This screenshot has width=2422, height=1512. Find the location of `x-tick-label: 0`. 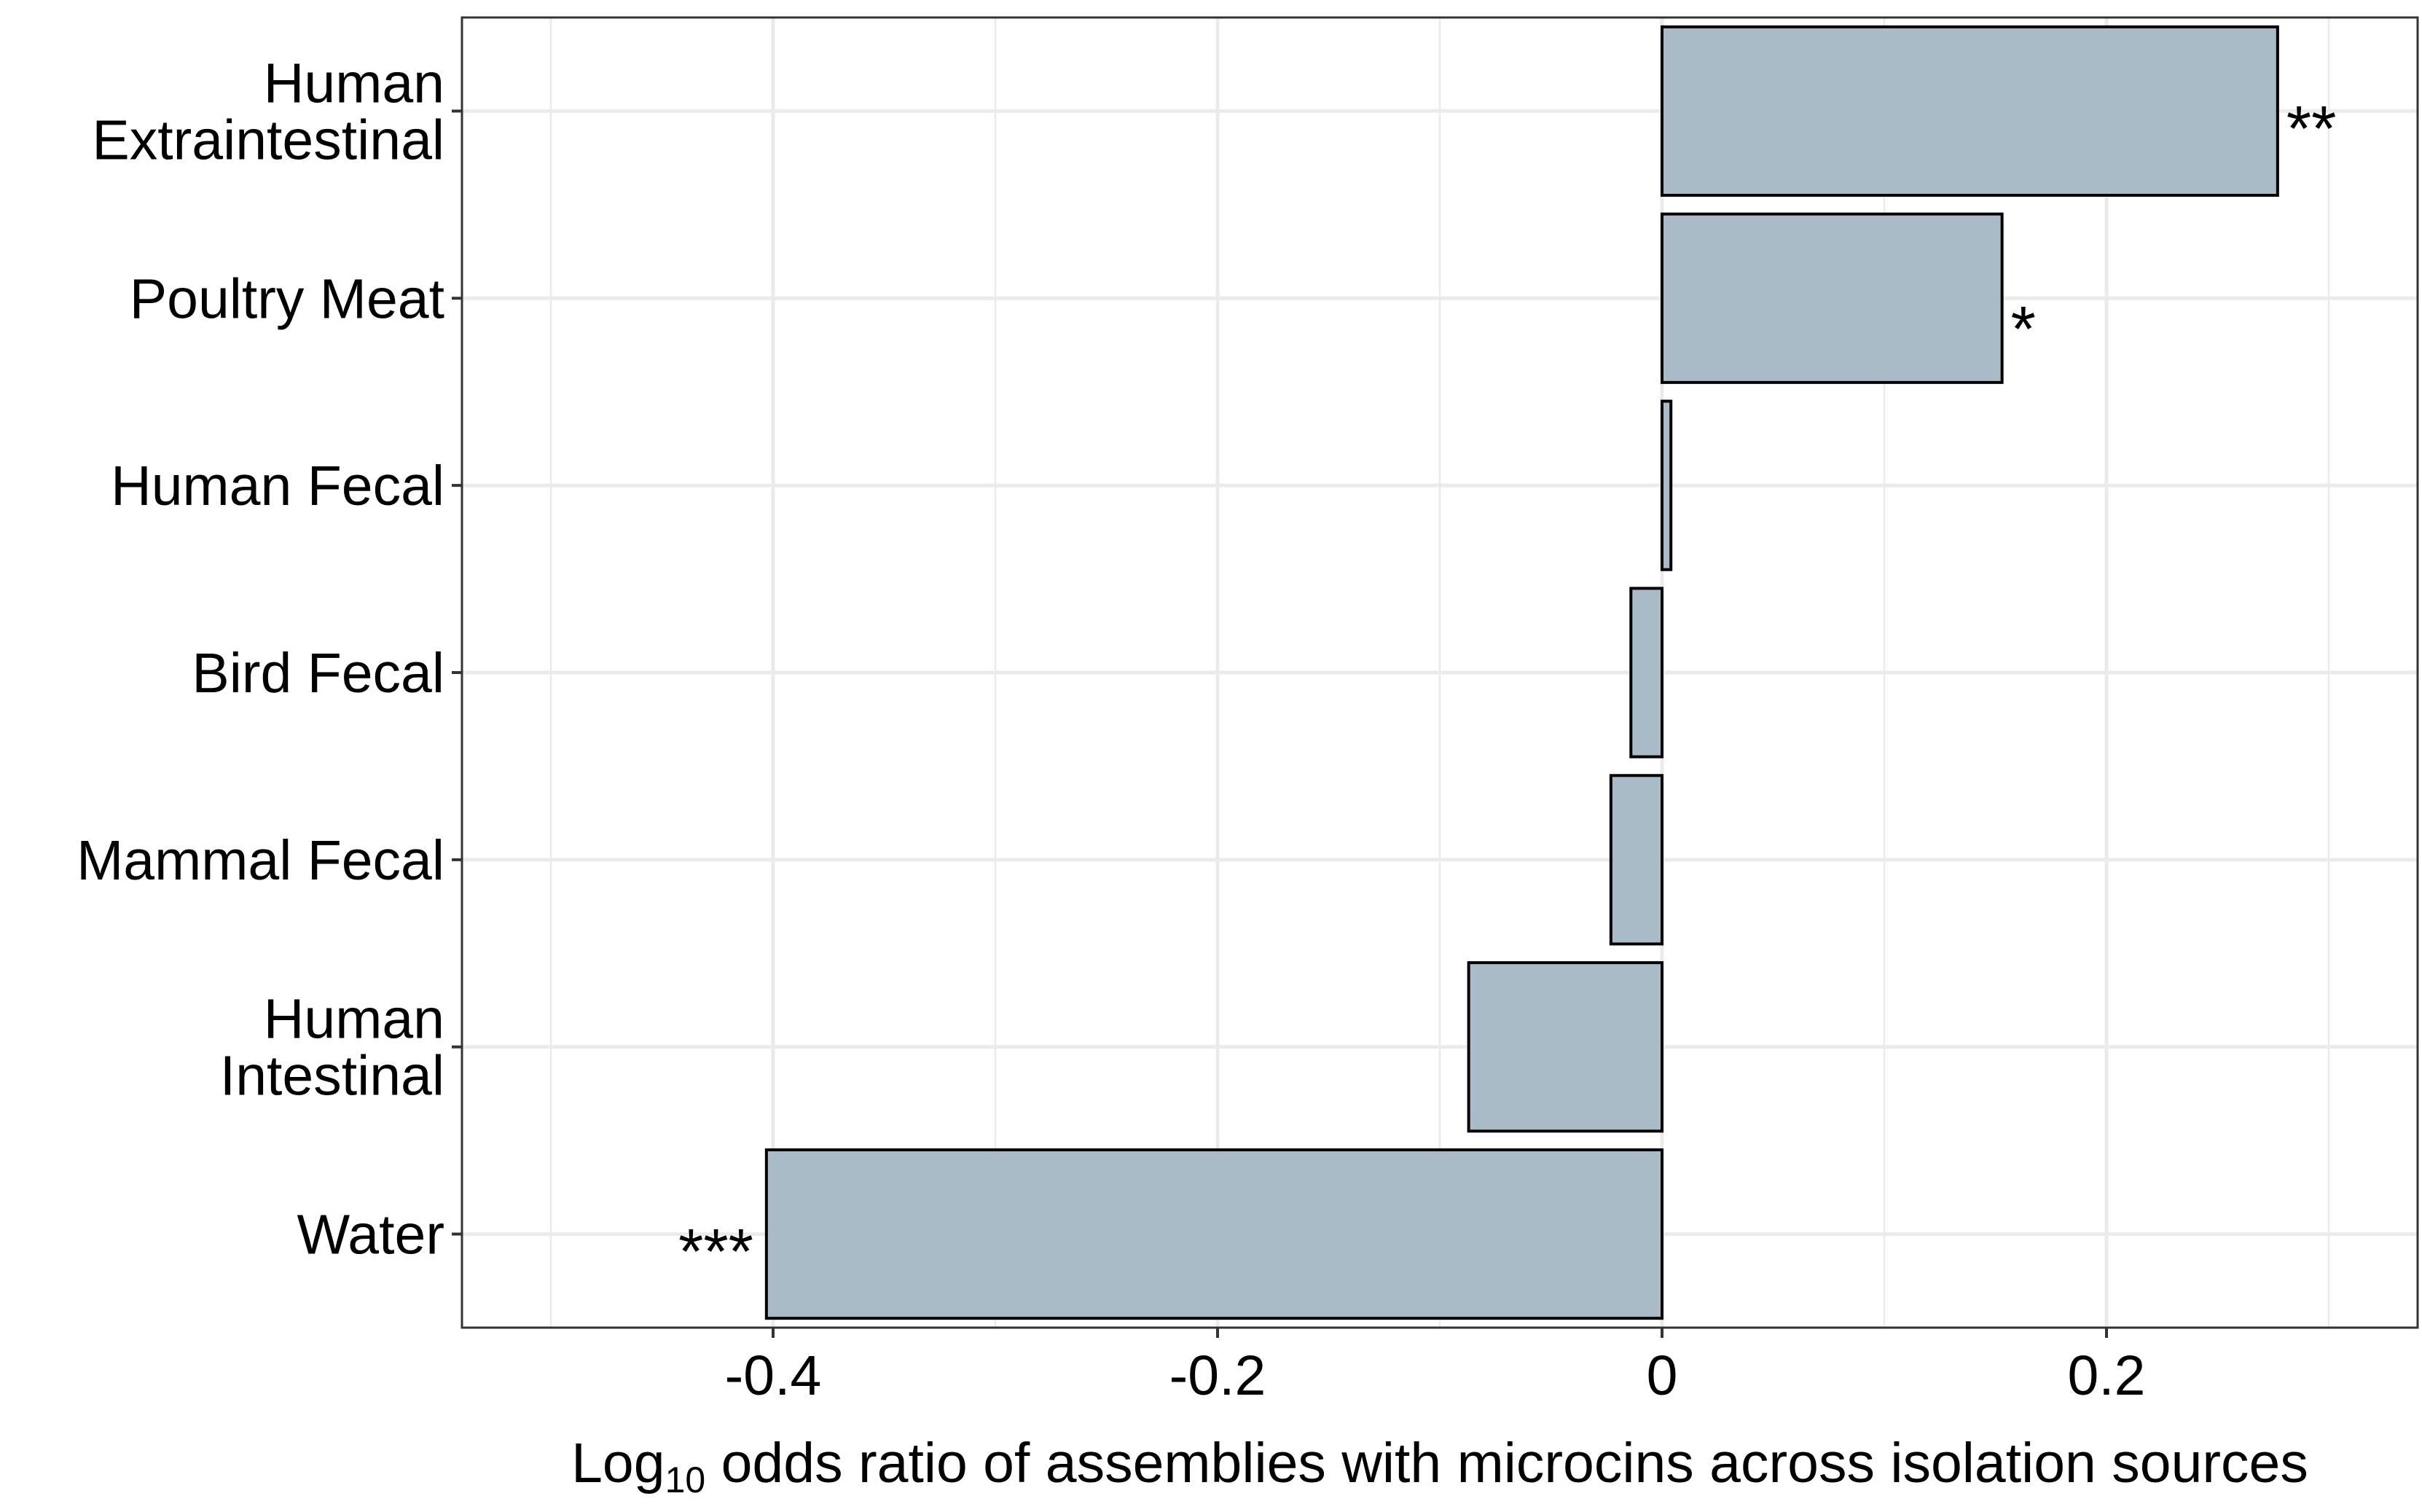

x-tick-label: 0 is located at coordinates (1662, 1376).